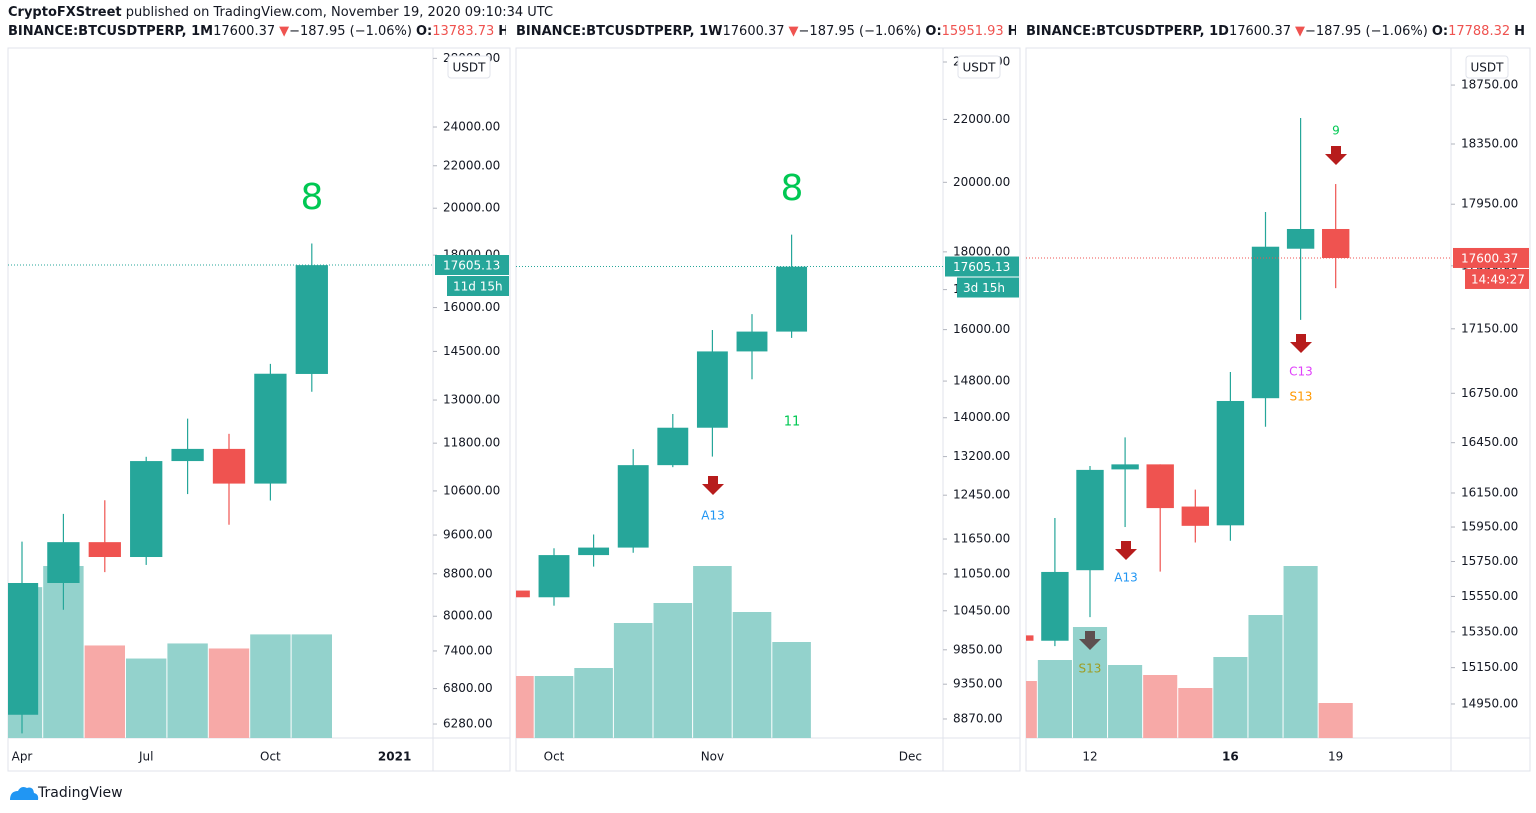  What do you see at coordinates (471, 165) in the screenshot?
I see `y-tick-label: 22000.00` at bounding box center [471, 165].